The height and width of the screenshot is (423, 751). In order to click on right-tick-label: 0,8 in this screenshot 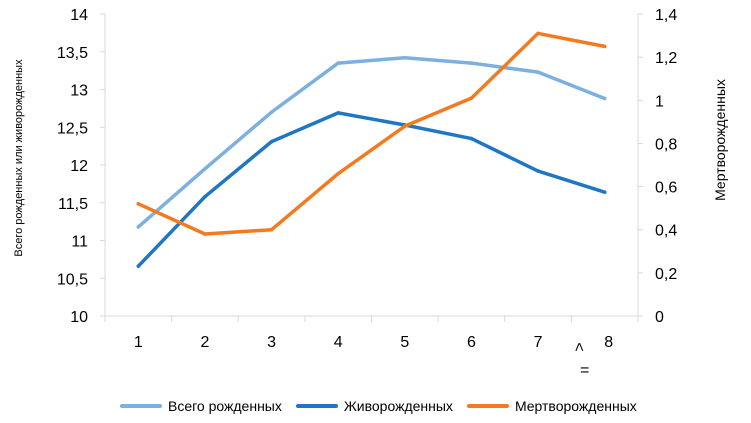, I will do `click(666, 144)`.